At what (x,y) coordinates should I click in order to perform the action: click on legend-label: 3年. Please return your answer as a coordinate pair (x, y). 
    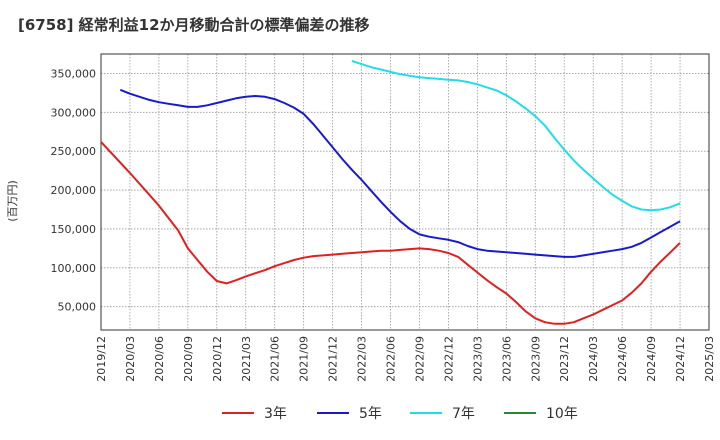
    Looking at the image, I should click on (275, 414).